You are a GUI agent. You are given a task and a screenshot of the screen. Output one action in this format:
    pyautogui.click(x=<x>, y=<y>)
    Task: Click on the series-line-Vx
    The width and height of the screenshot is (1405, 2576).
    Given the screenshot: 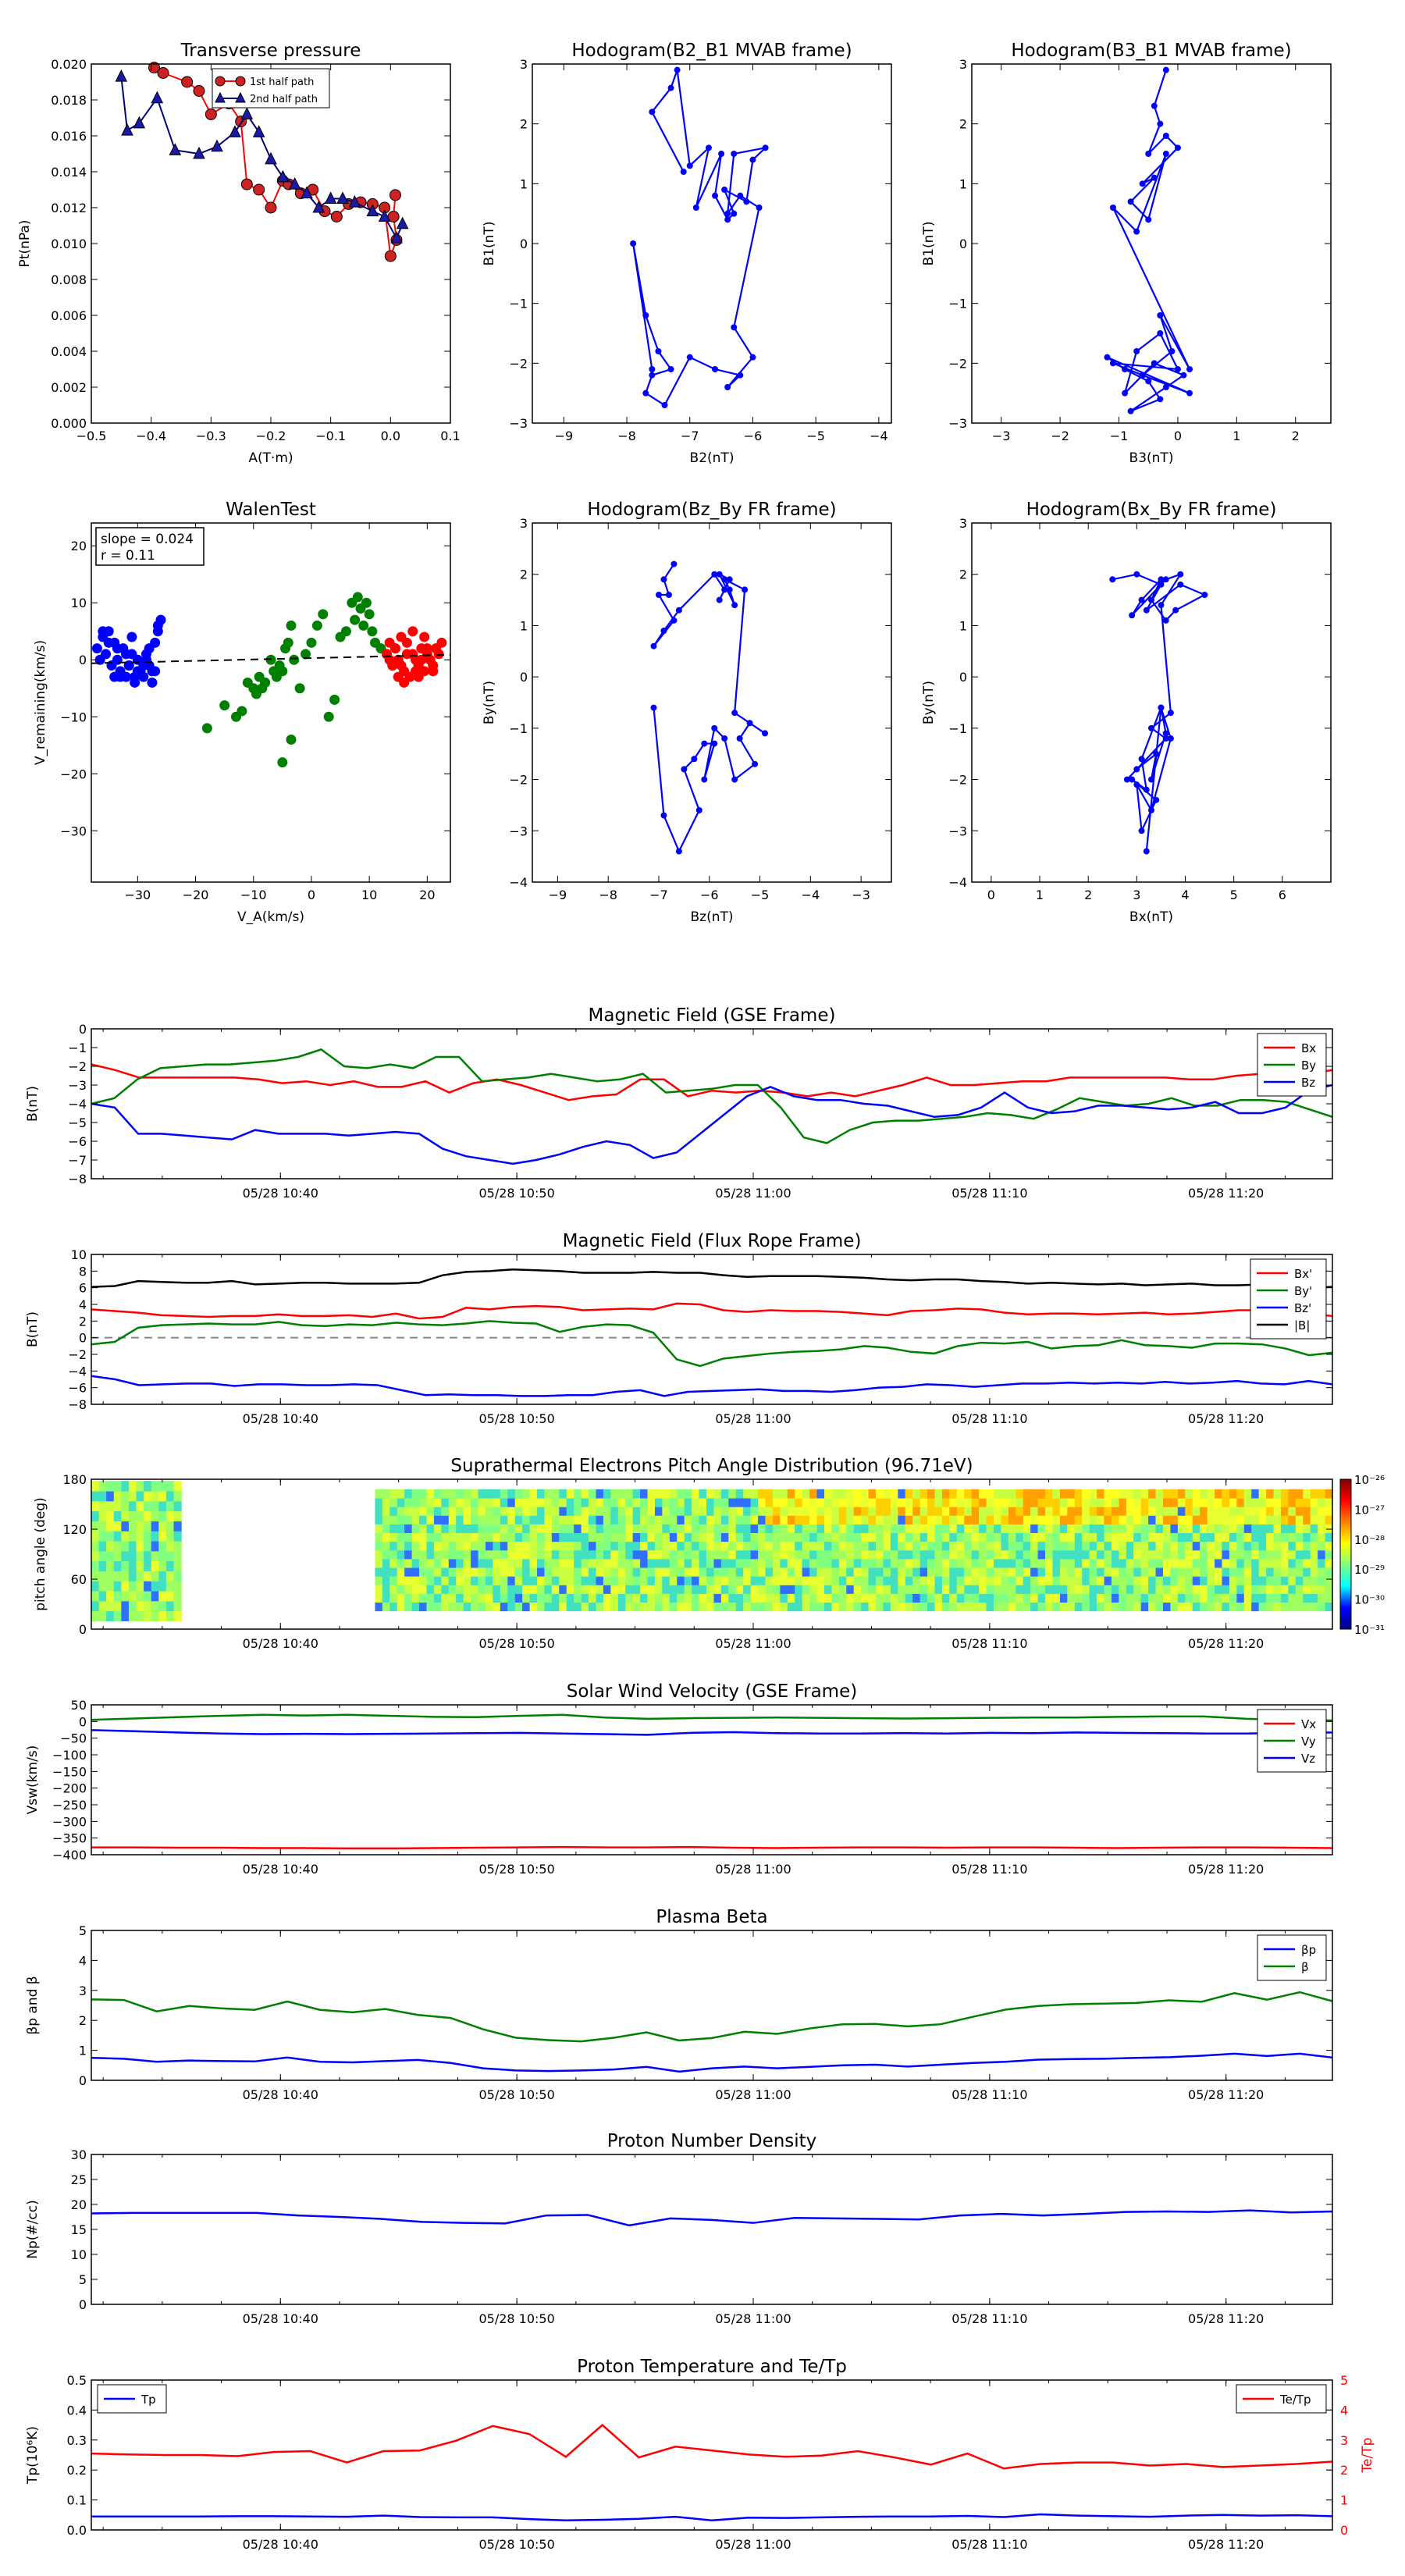 What is the action you would take?
    pyautogui.click(x=712, y=1847)
    